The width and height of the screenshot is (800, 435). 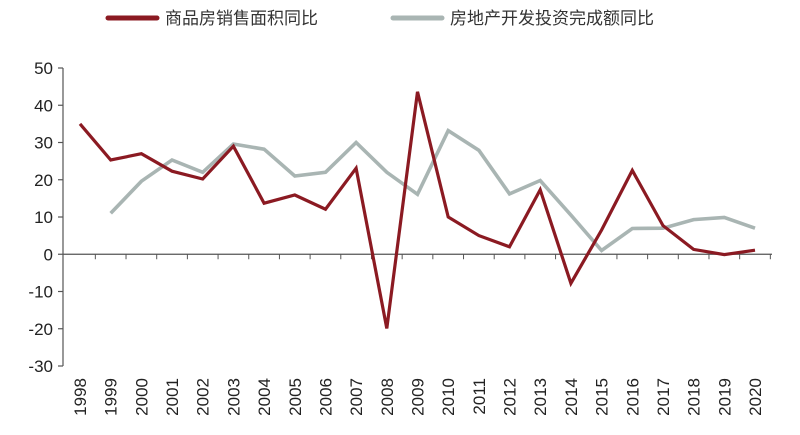 What do you see at coordinates (418, 397) in the screenshot?
I see `x-tick-label: 2009` at bounding box center [418, 397].